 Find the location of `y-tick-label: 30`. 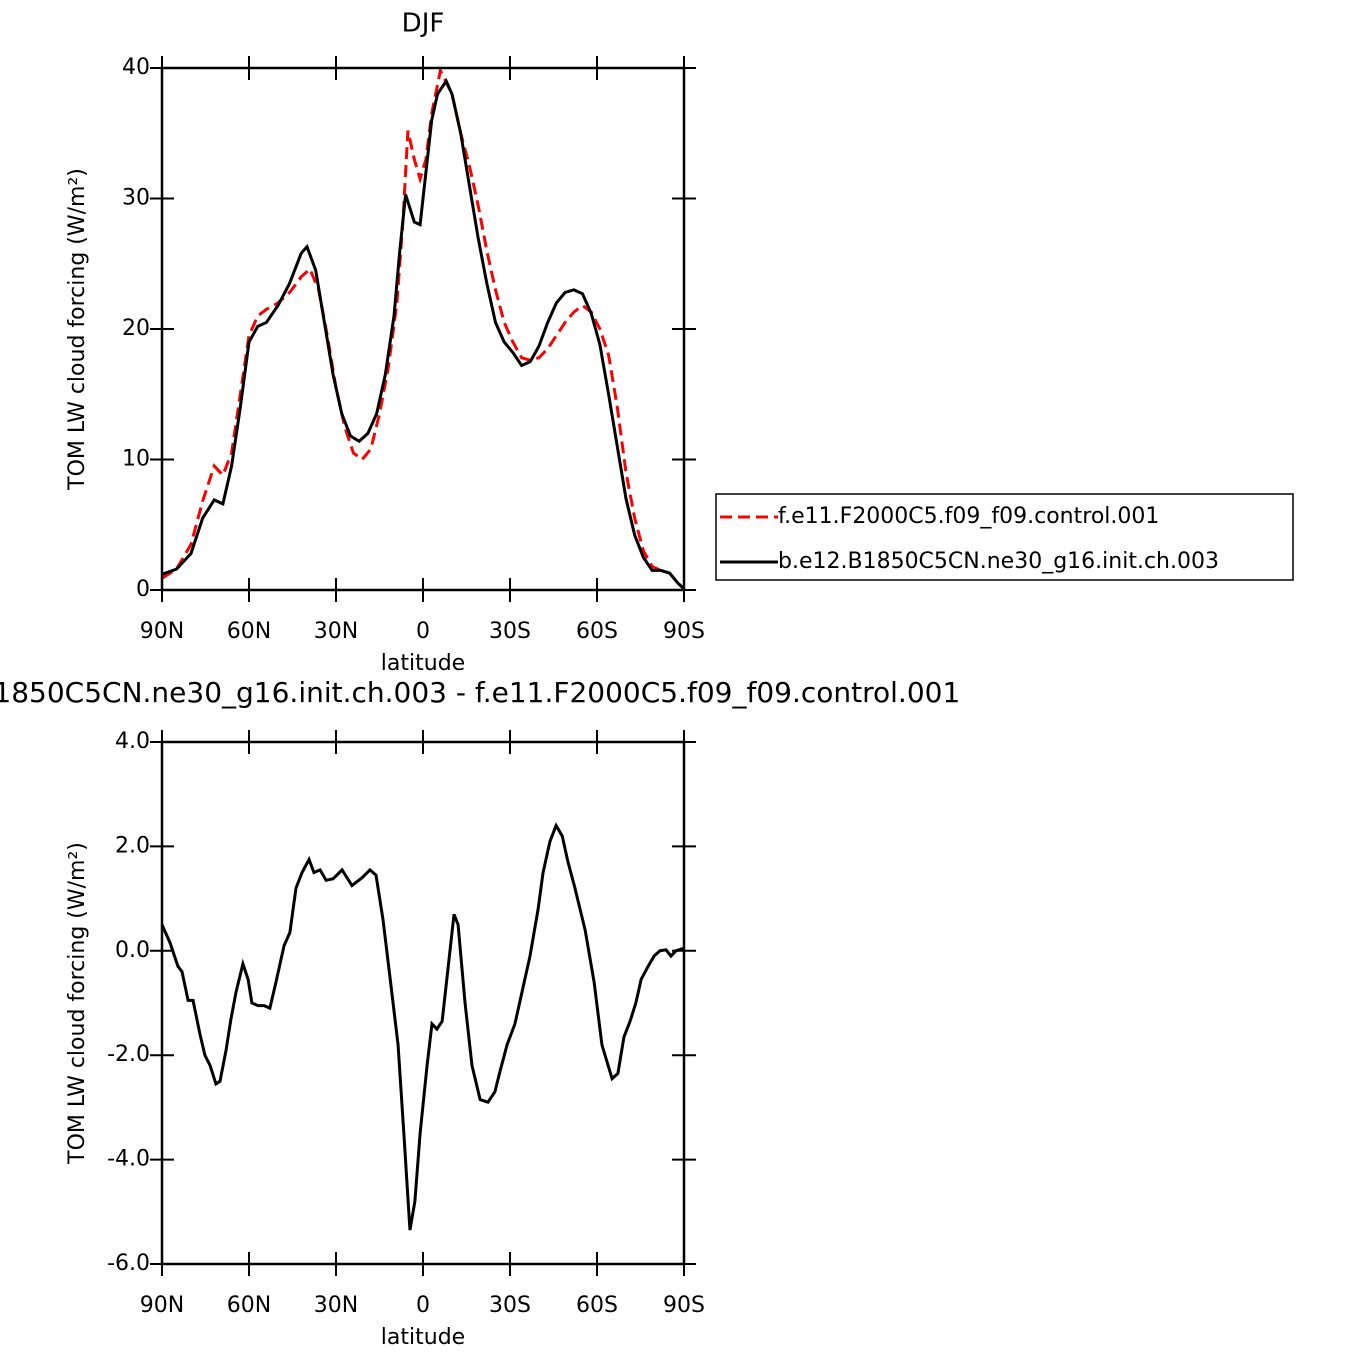

y-tick-label: 30 is located at coordinates (136, 198).